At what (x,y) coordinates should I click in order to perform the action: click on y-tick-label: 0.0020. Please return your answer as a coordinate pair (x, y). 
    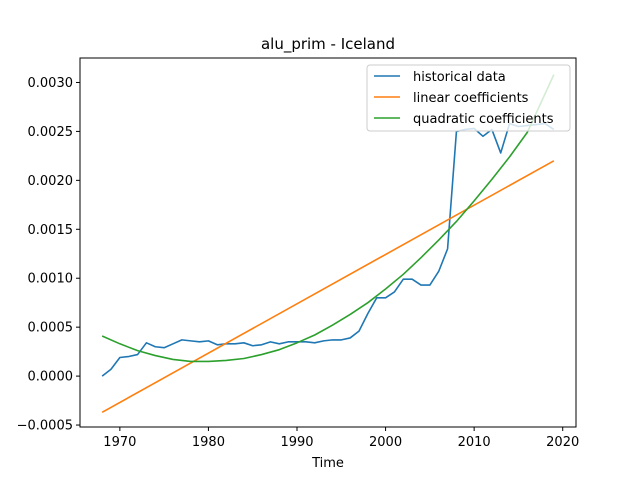
    Looking at the image, I should click on (51, 181).